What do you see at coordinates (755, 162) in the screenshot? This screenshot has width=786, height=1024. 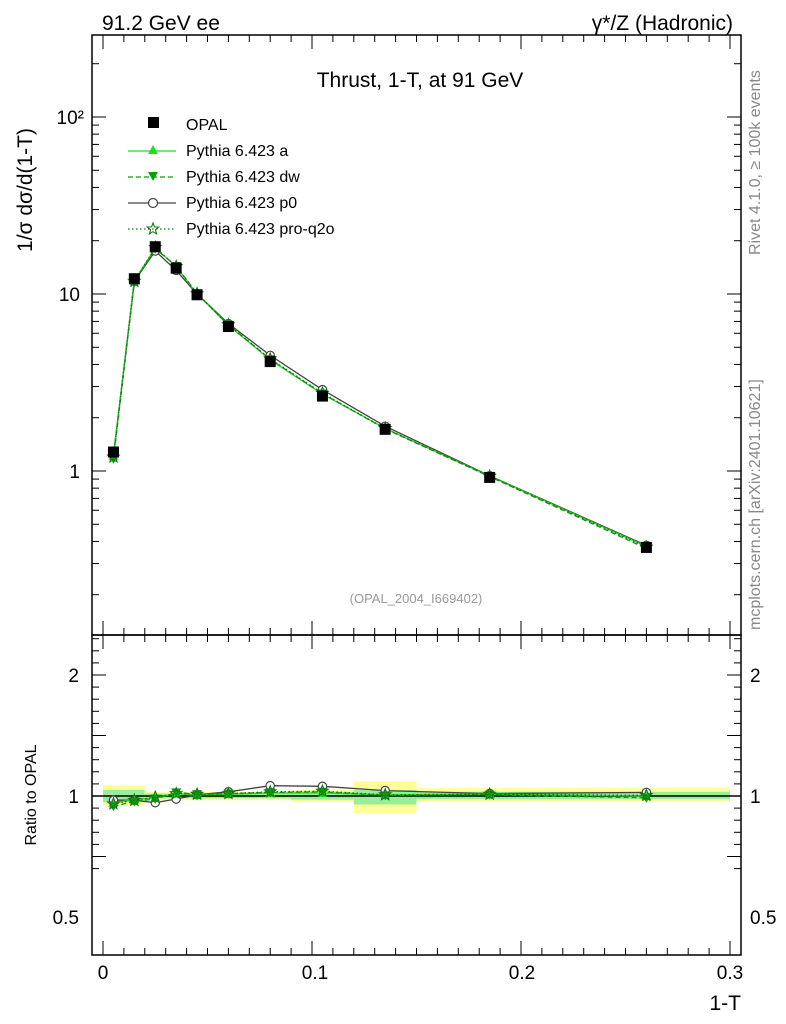 I see `side-label-top: Rivet 4.1.0, ≥ 100k events` at bounding box center [755, 162].